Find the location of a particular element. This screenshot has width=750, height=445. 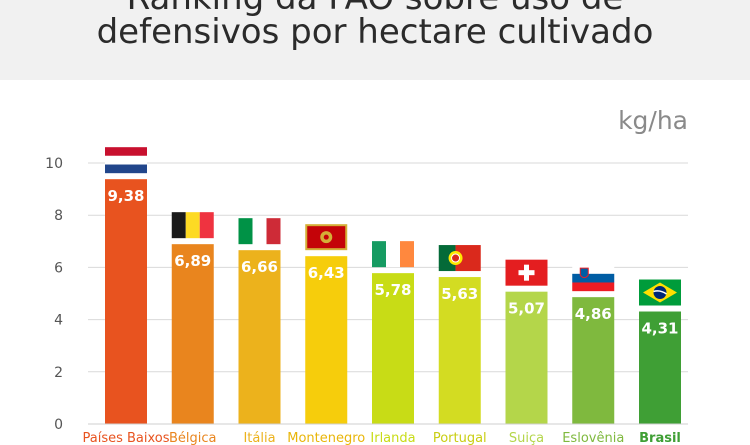

y-tick-label: 0 is located at coordinates (58, 425).